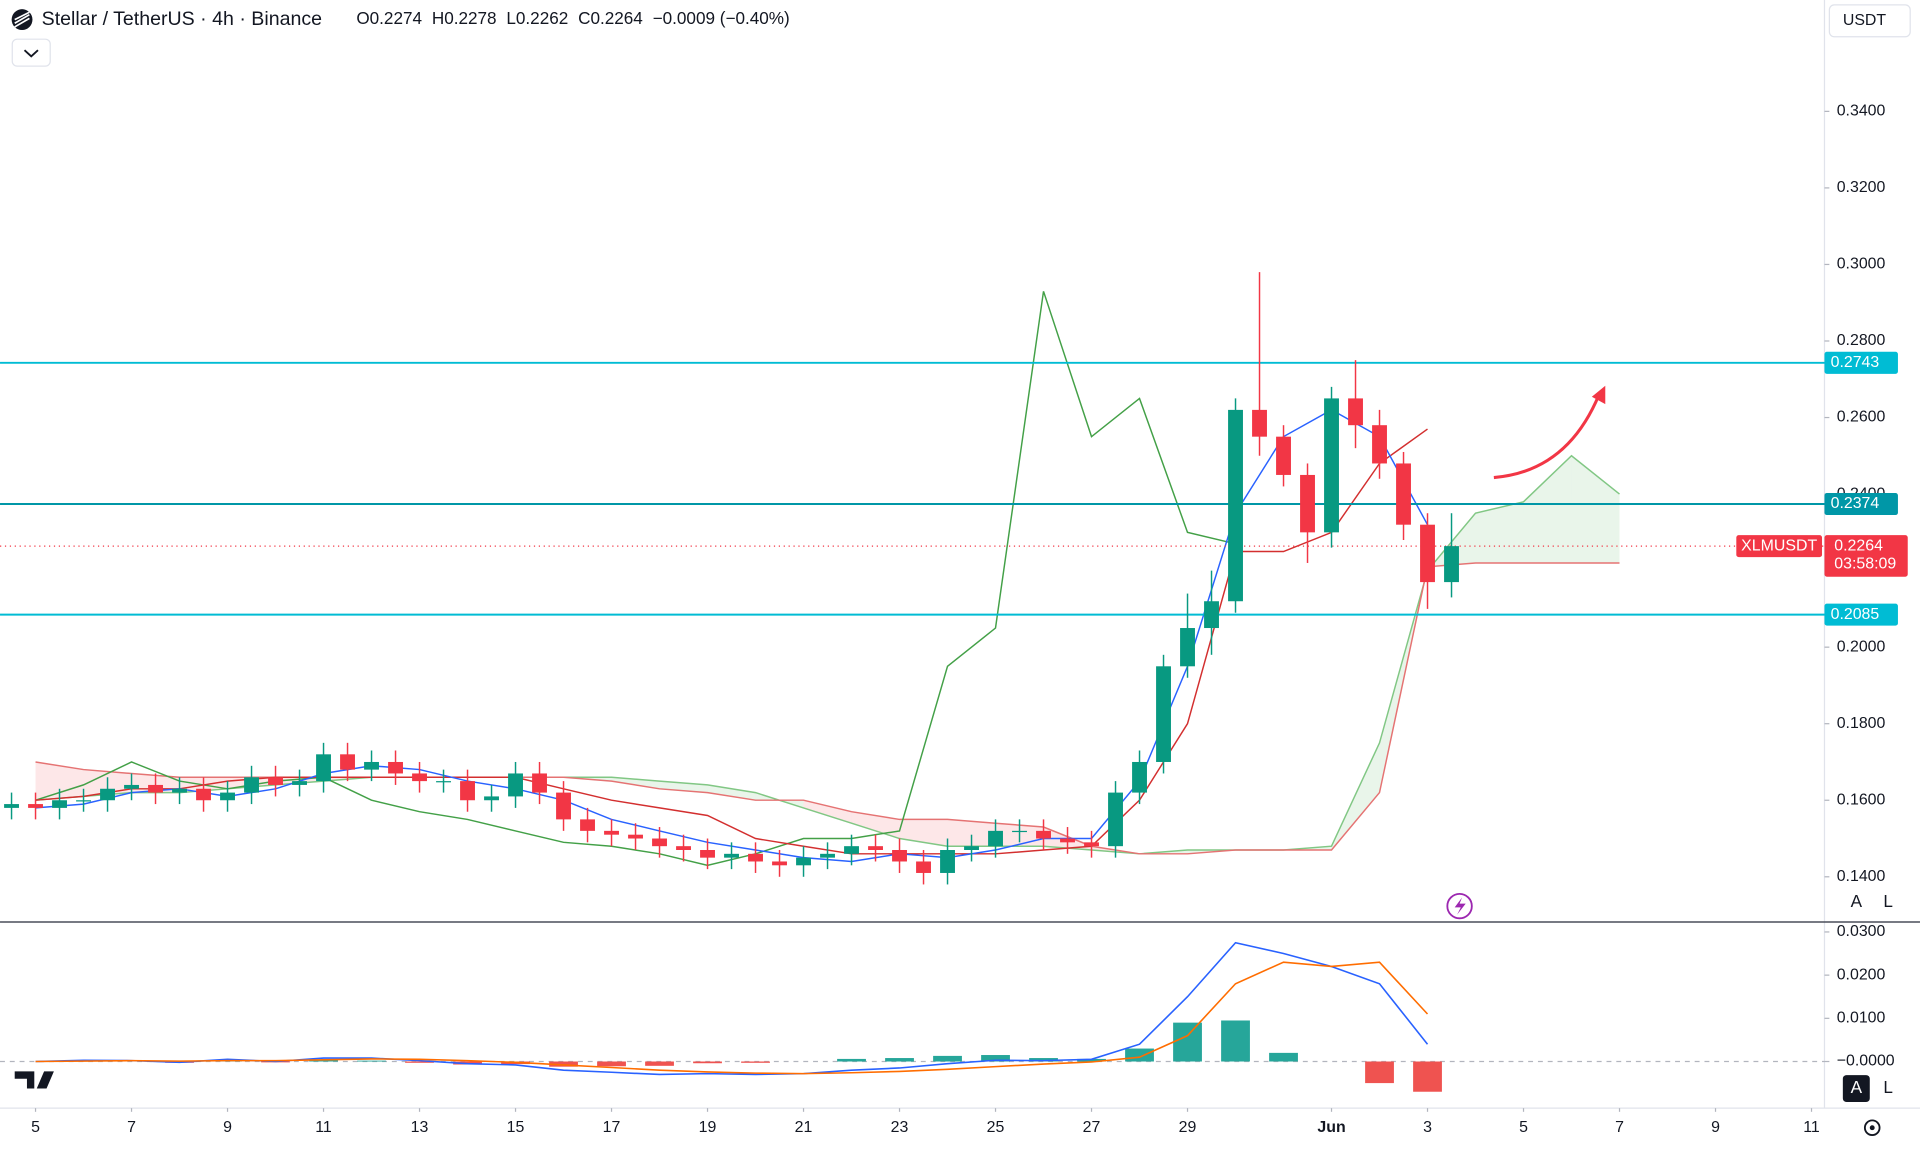 The image size is (1920, 1151). I want to click on level-label: 0.2374, so click(1855, 503).